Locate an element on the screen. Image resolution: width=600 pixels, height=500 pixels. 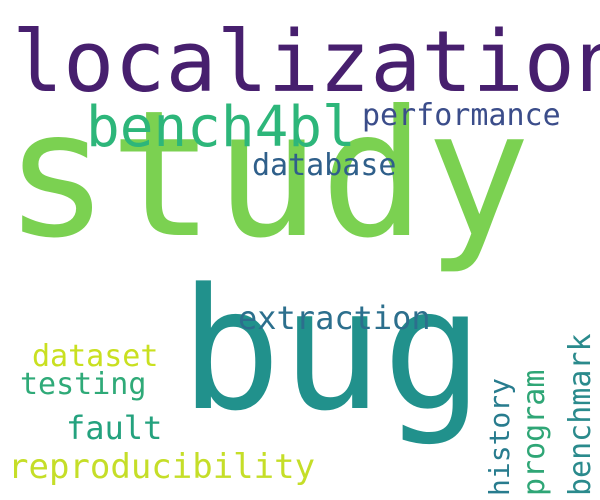
word-extraction: extraction is located at coordinates (334, 318).